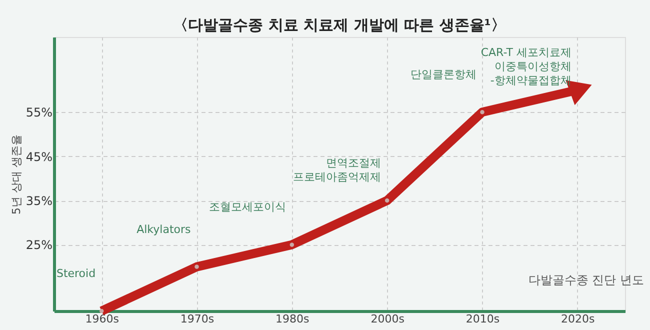  Describe the element at coordinates (337, 170) in the screenshot. I see `annotation: 면역조절제 프로테아좀억제제` at that location.